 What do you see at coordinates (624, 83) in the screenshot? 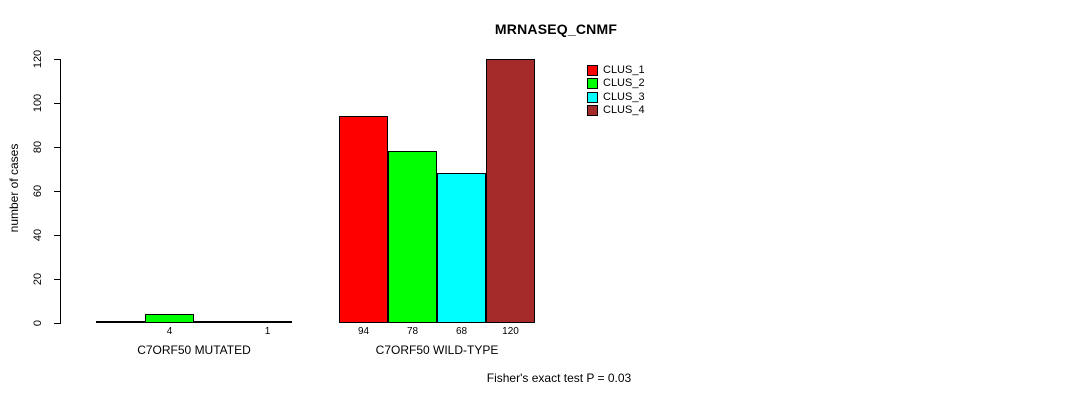
I see `legend-label: CLUS_2` at bounding box center [624, 83].